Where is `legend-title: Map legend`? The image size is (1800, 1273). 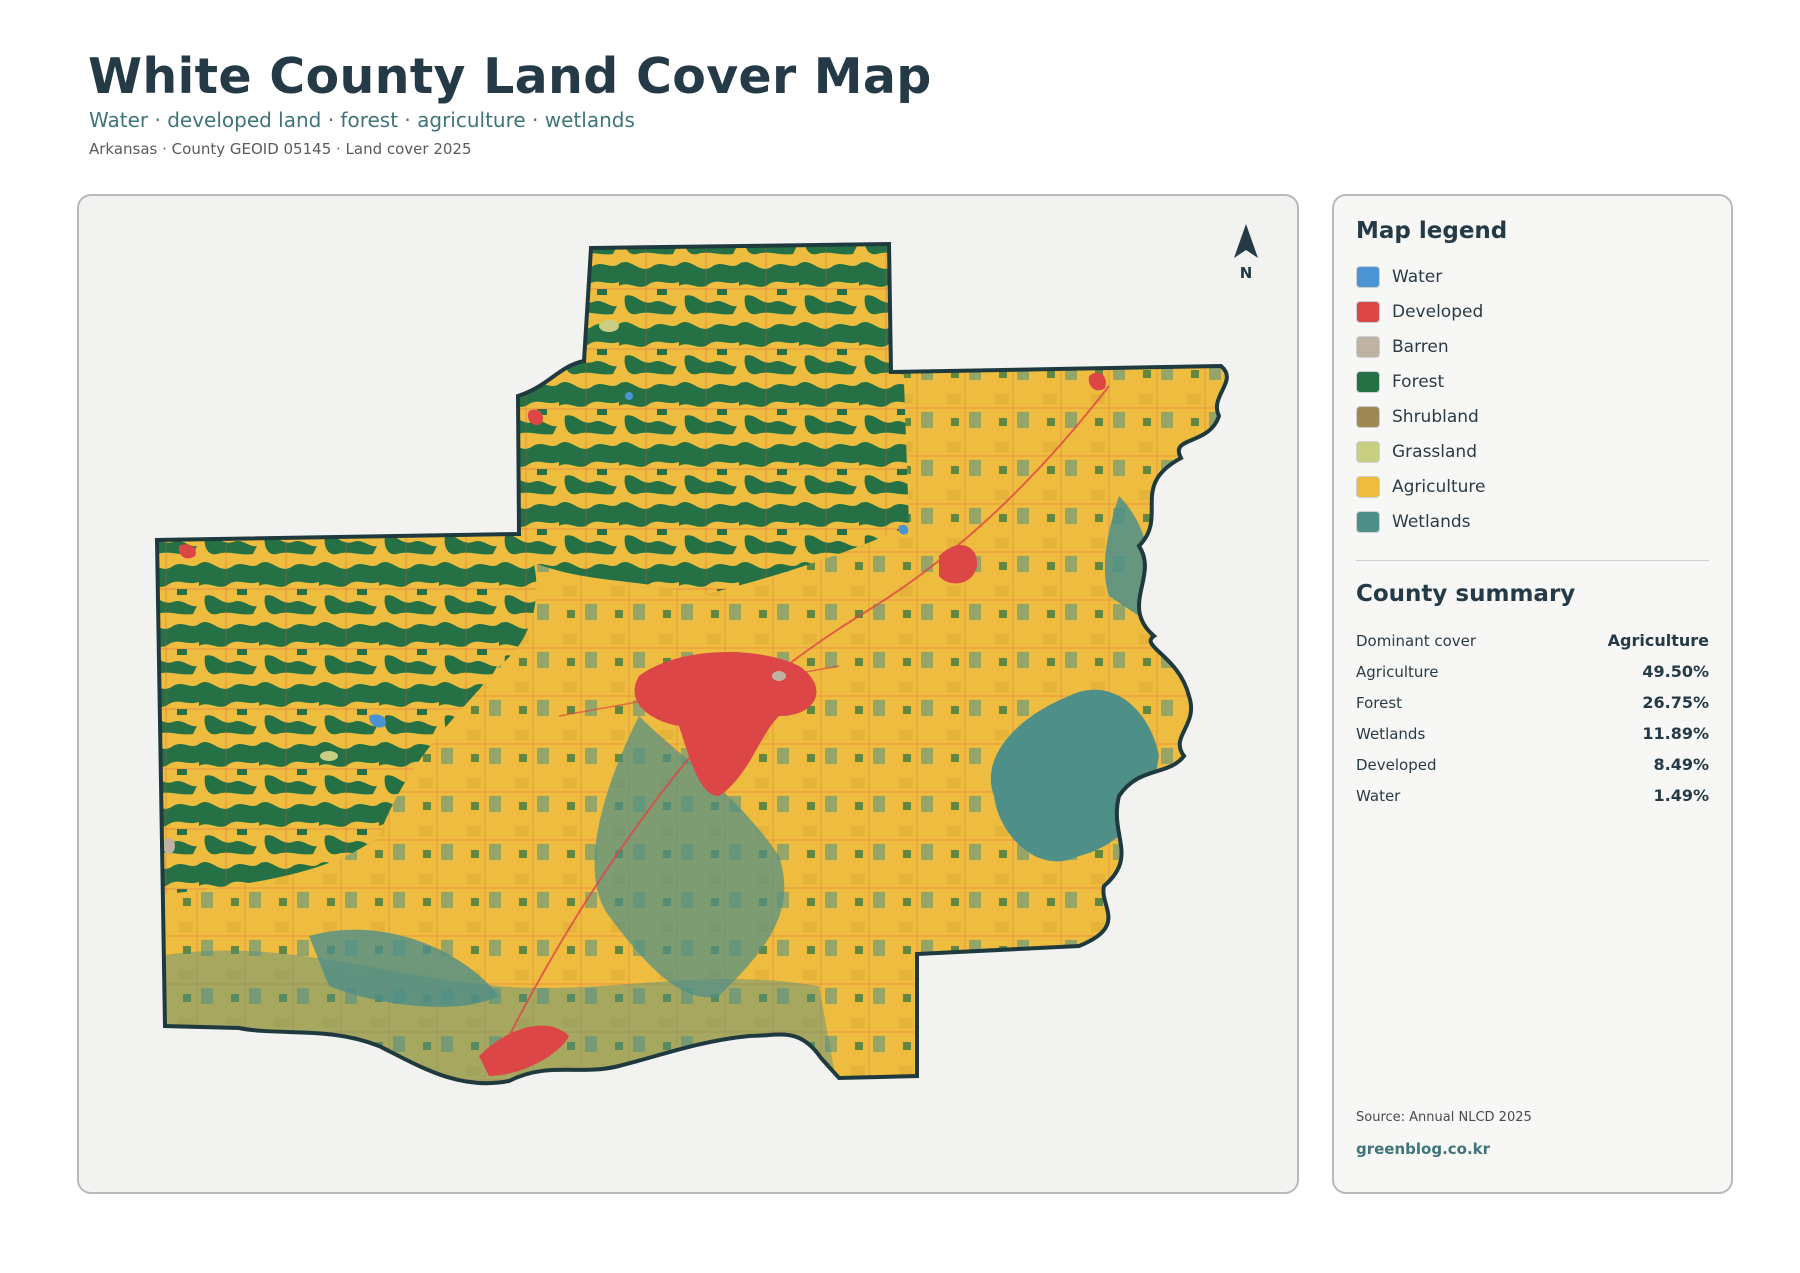 legend-title: Map legend is located at coordinates (1432, 231).